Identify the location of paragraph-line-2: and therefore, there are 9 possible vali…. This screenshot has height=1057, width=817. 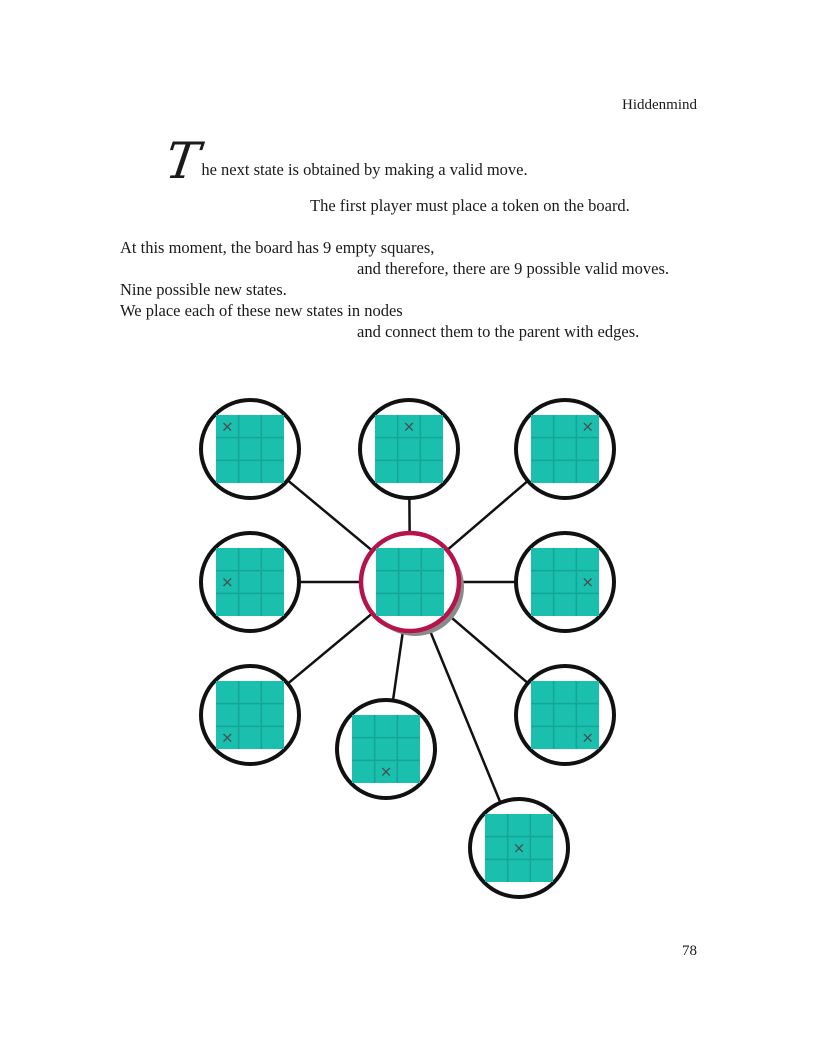
(513, 268).